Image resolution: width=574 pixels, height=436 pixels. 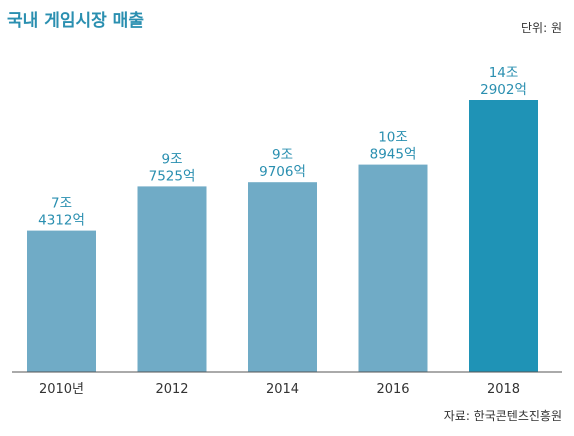 I want to click on x-tick-label-2: 2014, so click(x=282, y=389).